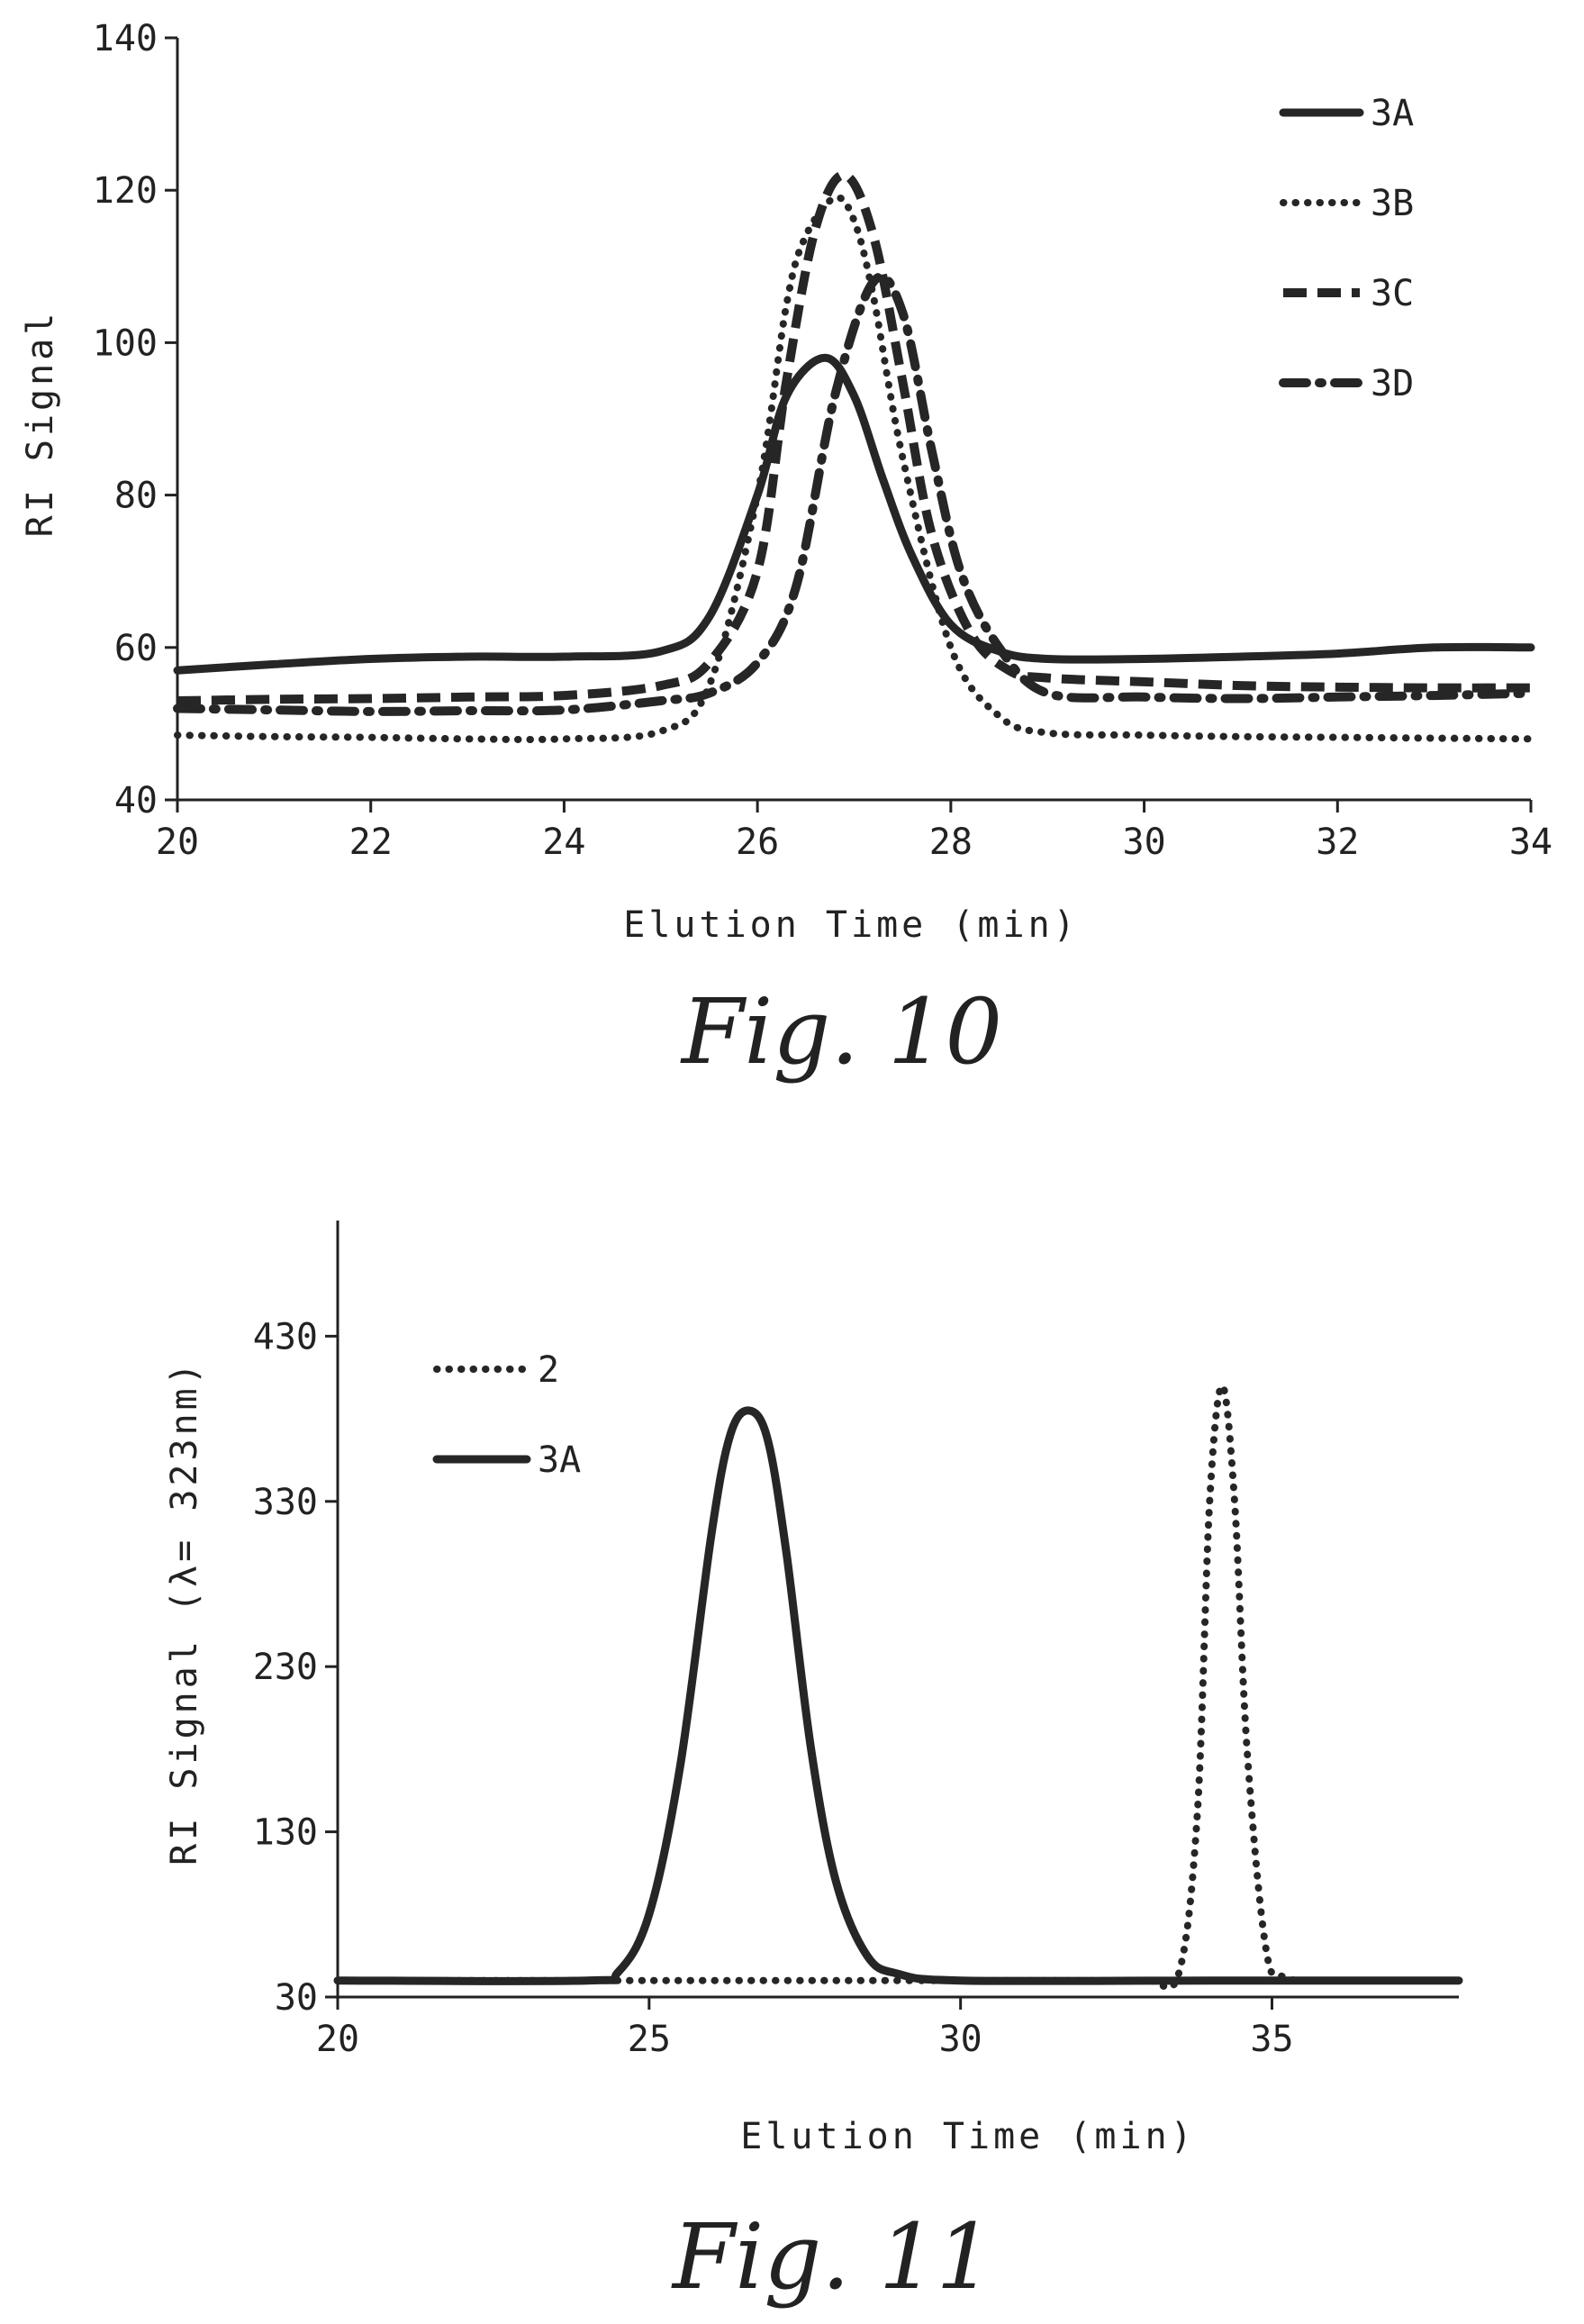 The height and width of the screenshot is (2324, 1584). Describe the element at coordinates (951, 842) in the screenshot. I see `x-tick-label: 28` at that location.